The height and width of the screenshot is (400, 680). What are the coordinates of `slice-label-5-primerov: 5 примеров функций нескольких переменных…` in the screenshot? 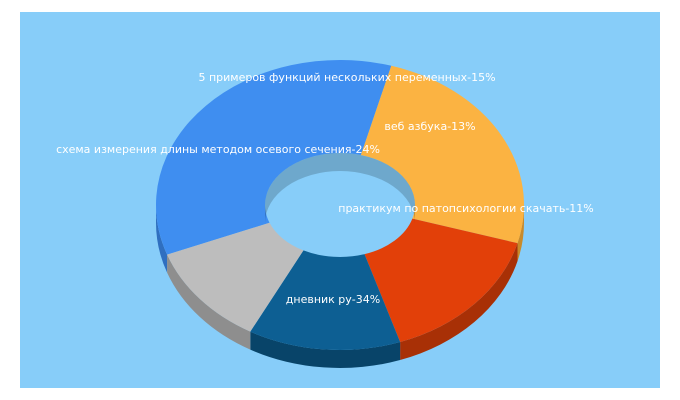 It's located at (346, 77).